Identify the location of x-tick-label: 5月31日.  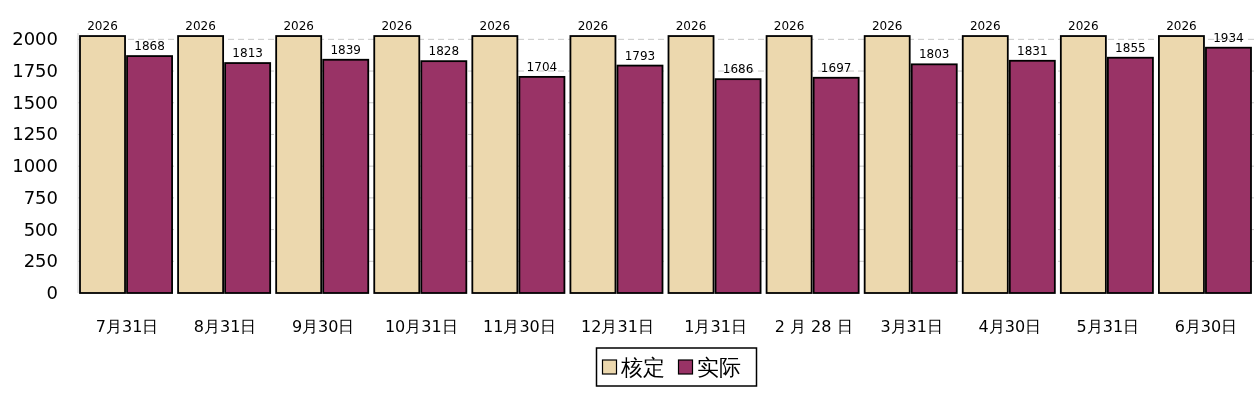
(1108, 326).